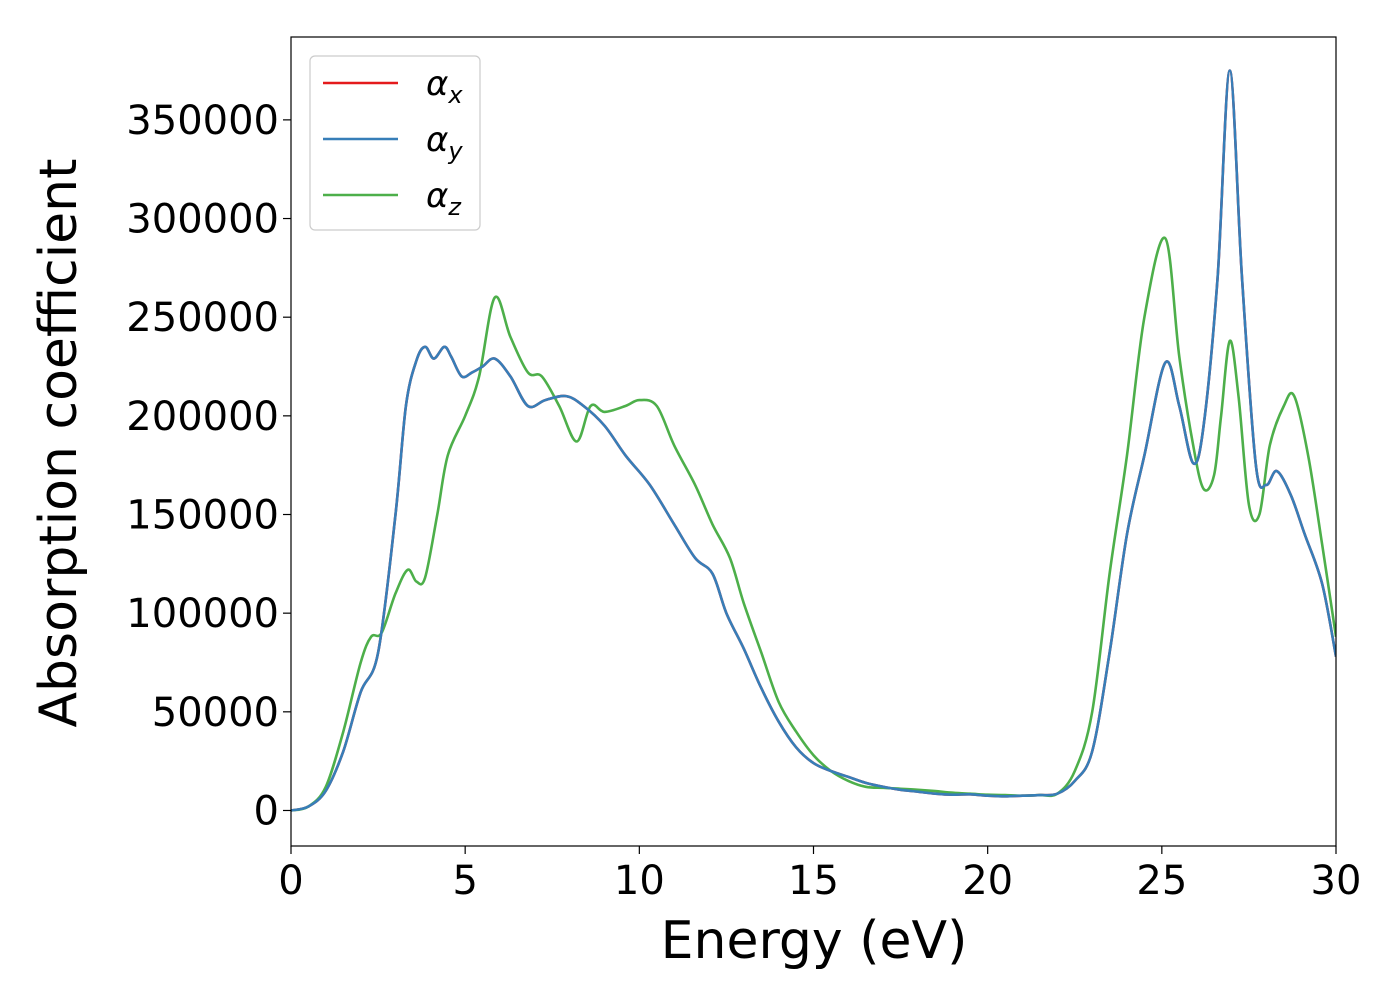  Describe the element at coordinates (59, 442) in the screenshot. I see `y-axis-title: Absorption coefficient` at that location.